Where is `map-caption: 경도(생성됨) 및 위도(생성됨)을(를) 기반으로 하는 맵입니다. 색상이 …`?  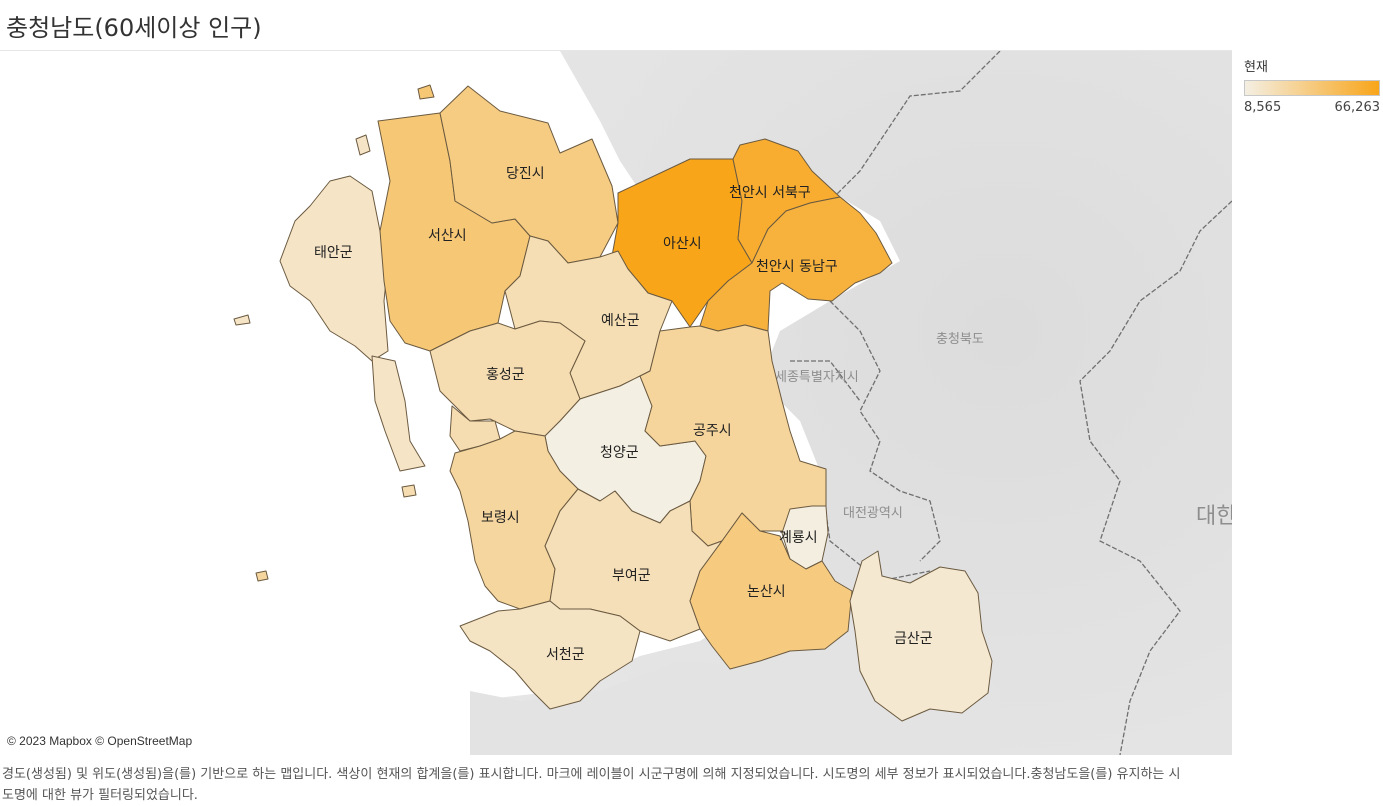
map-caption: 경도(생성됨) 및 위도(생성됨)을(를) 기반으로 하는 맵입니다. 색상이 … is located at coordinates (591, 785).